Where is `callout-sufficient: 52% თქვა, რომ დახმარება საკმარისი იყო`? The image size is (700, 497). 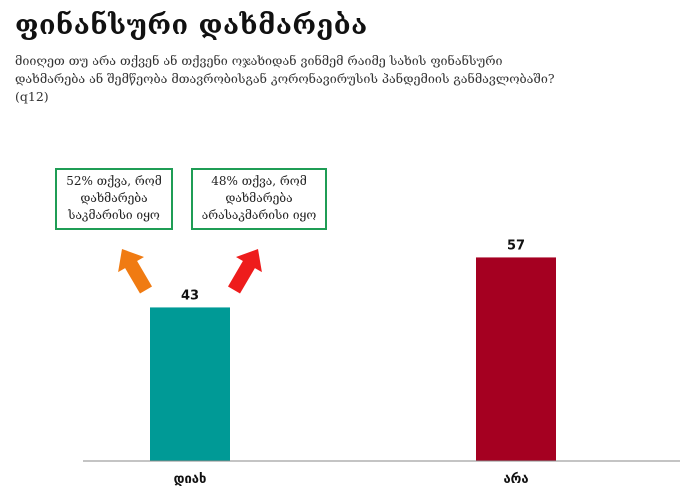
callout-sufficient: 52% თქვა, რომ დახმარება საკმარისი იყო is located at coordinates (114, 199).